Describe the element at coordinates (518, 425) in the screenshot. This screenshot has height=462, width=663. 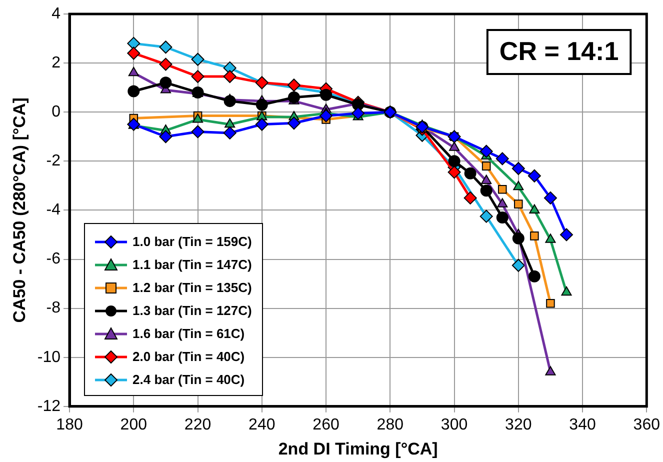
I see `x-tick-label: 320` at that location.